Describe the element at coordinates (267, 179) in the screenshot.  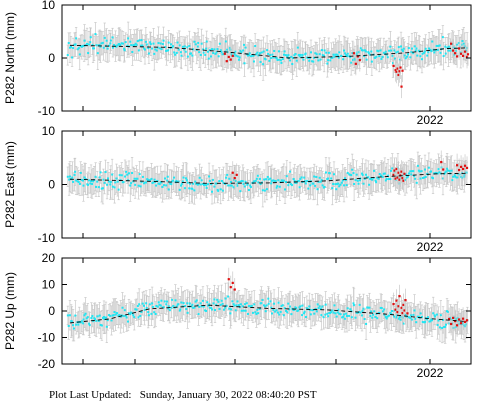
I see `error-bars` at that location.